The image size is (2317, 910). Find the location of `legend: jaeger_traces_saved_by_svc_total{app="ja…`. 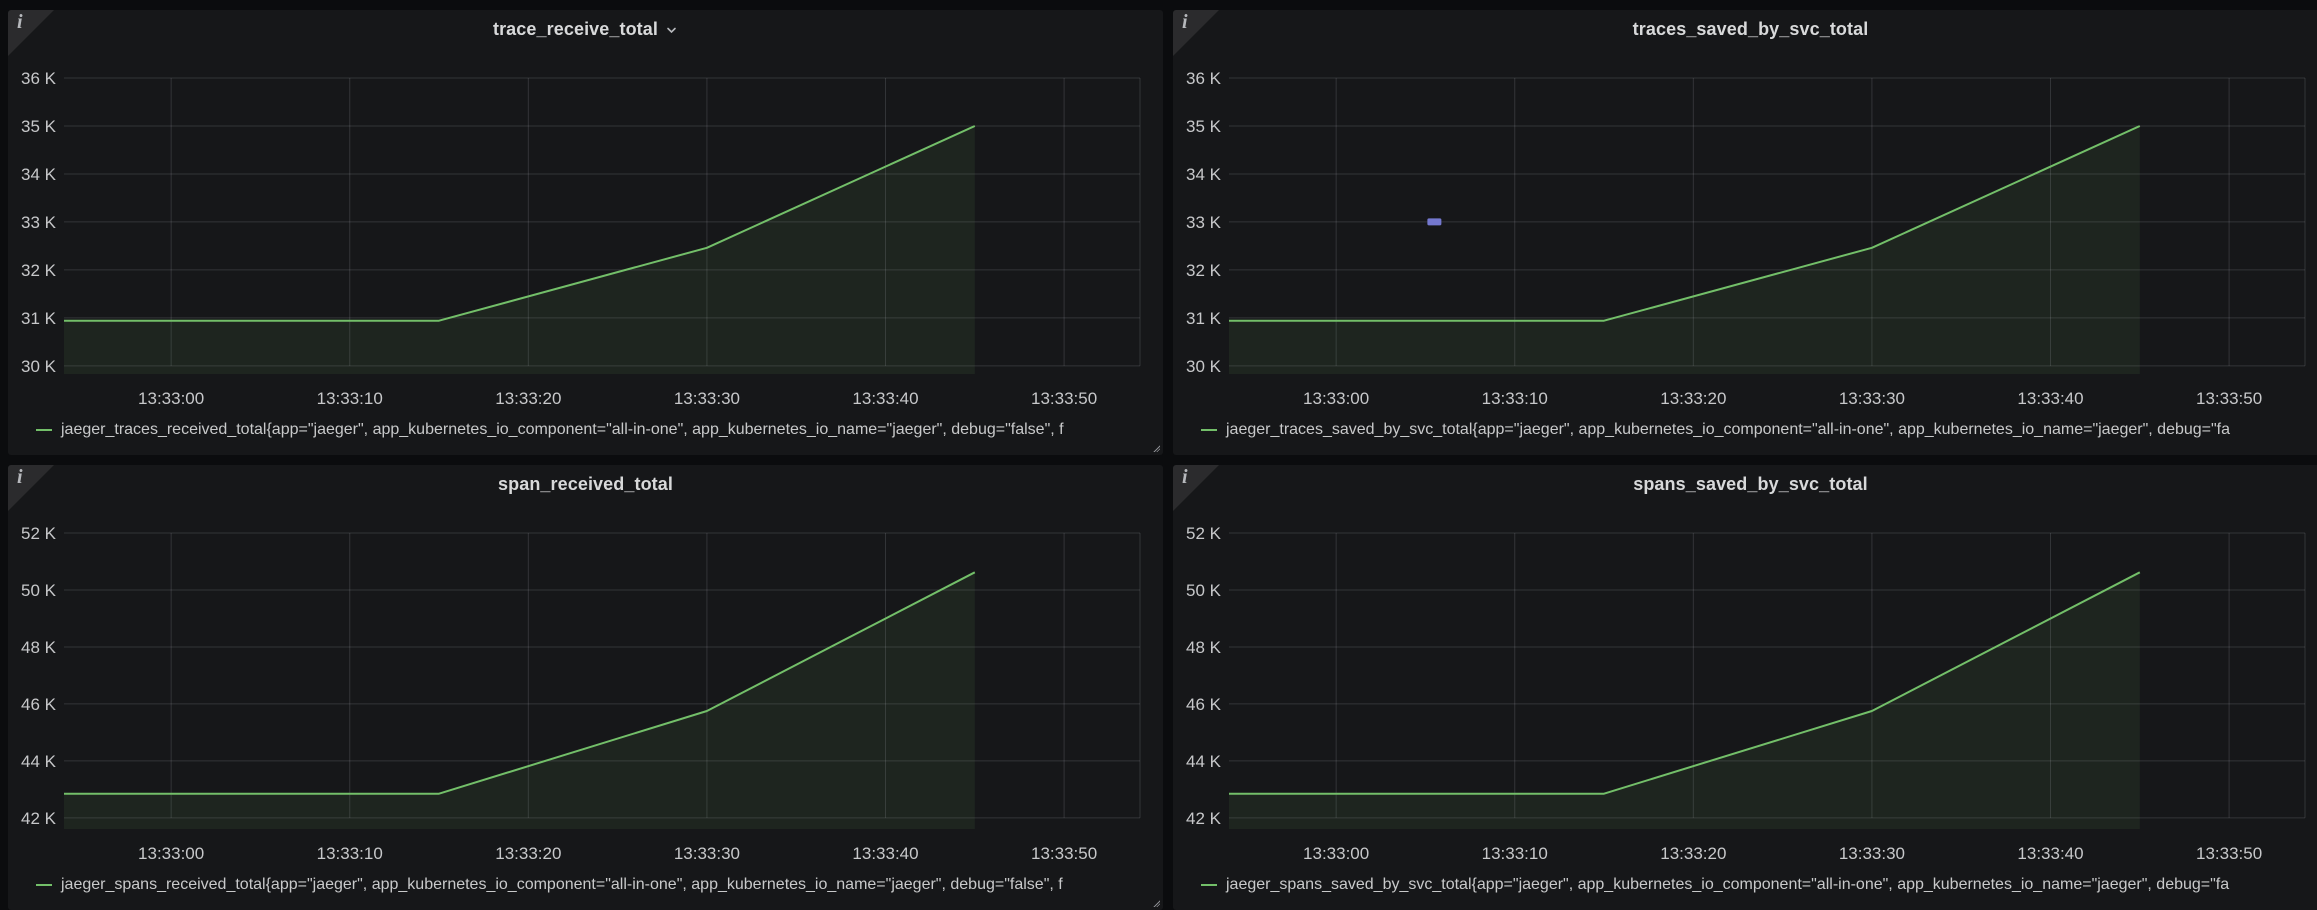

legend: jaeger_traces_saved_by_svc_total{app="ja… is located at coordinates (1745, 431).